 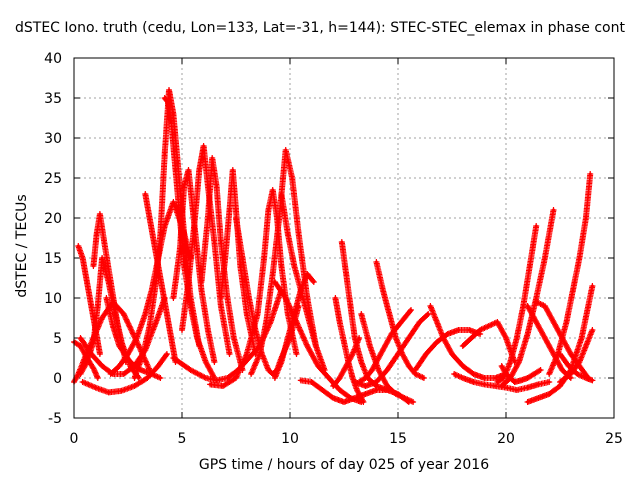 What do you see at coordinates (53, 299) in the screenshot?
I see `y-tick-label: 10` at bounding box center [53, 299].